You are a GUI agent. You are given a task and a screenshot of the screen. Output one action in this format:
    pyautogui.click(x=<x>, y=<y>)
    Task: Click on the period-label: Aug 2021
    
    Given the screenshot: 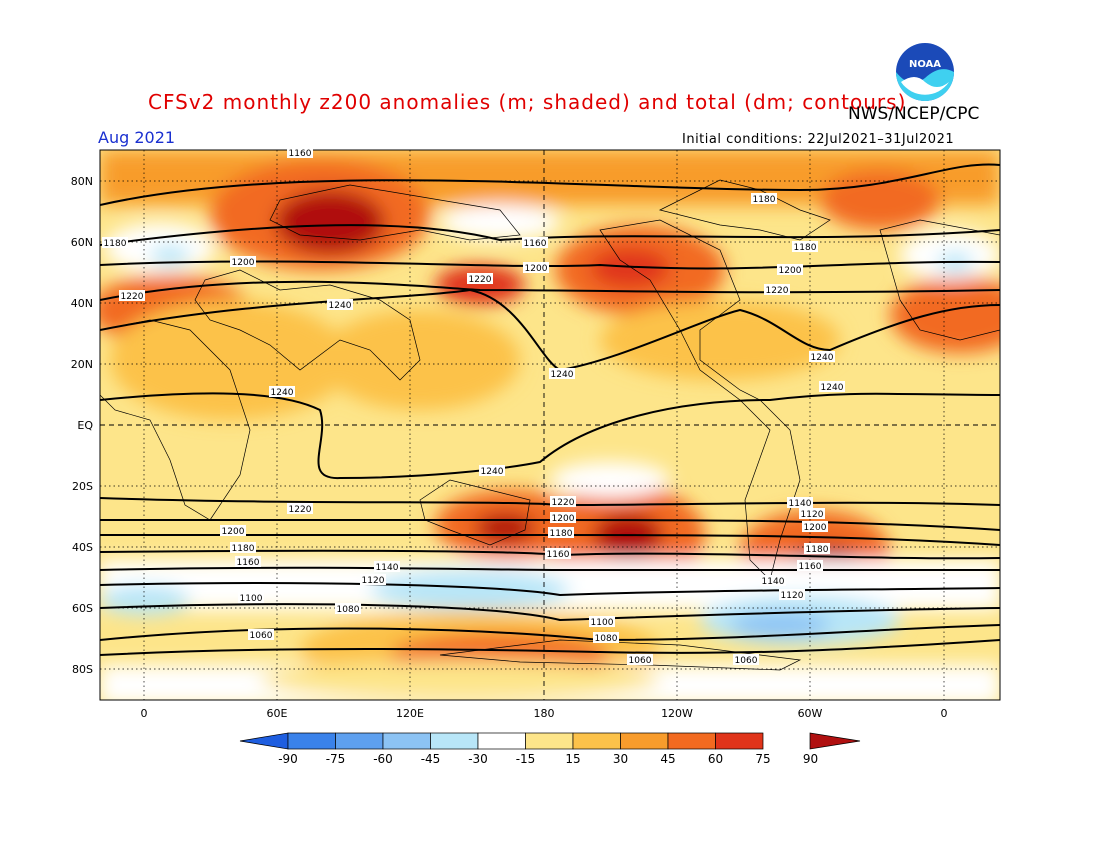 What is the action you would take?
    pyautogui.click(x=137, y=137)
    